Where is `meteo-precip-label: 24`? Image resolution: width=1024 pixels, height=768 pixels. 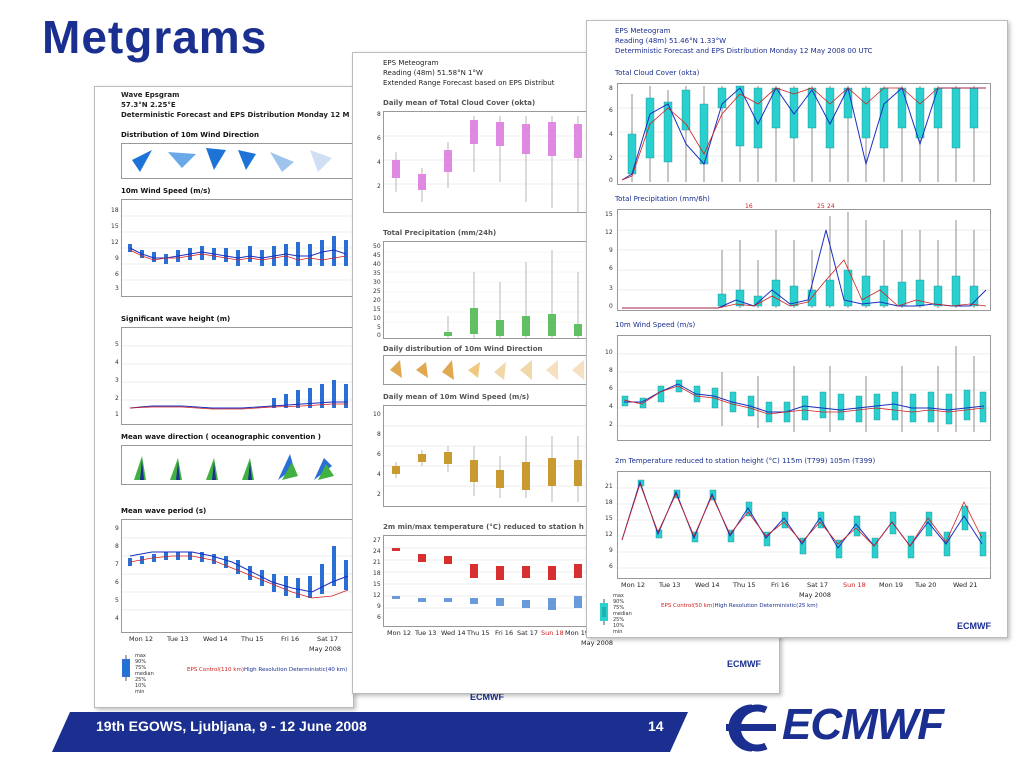 meteo-precip-label: 24 is located at coordinates (831, 206).